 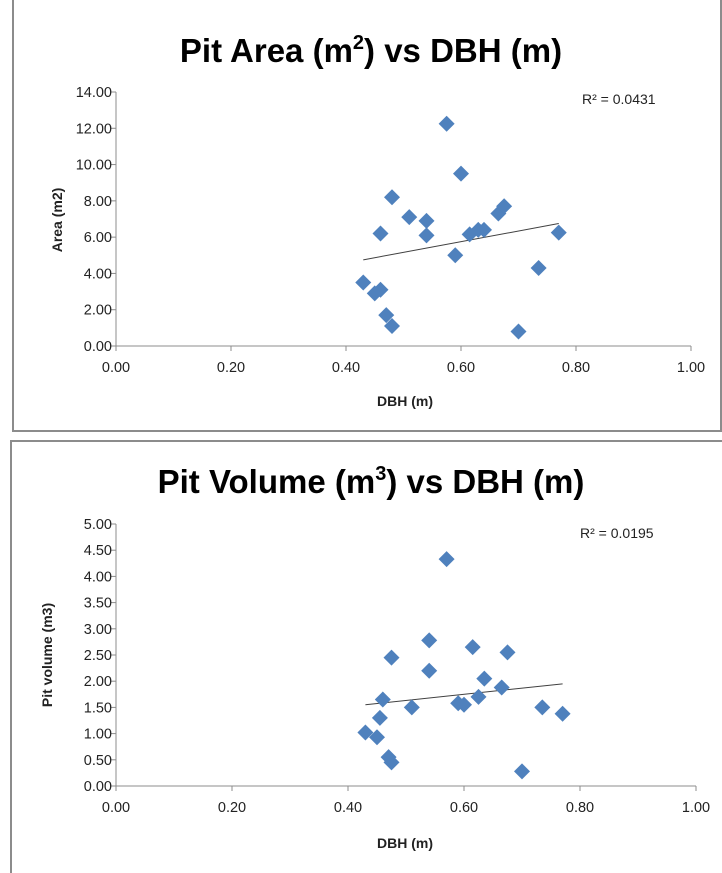 I want to click on y-tick-label: 8.00, so click(x=98, y=202).